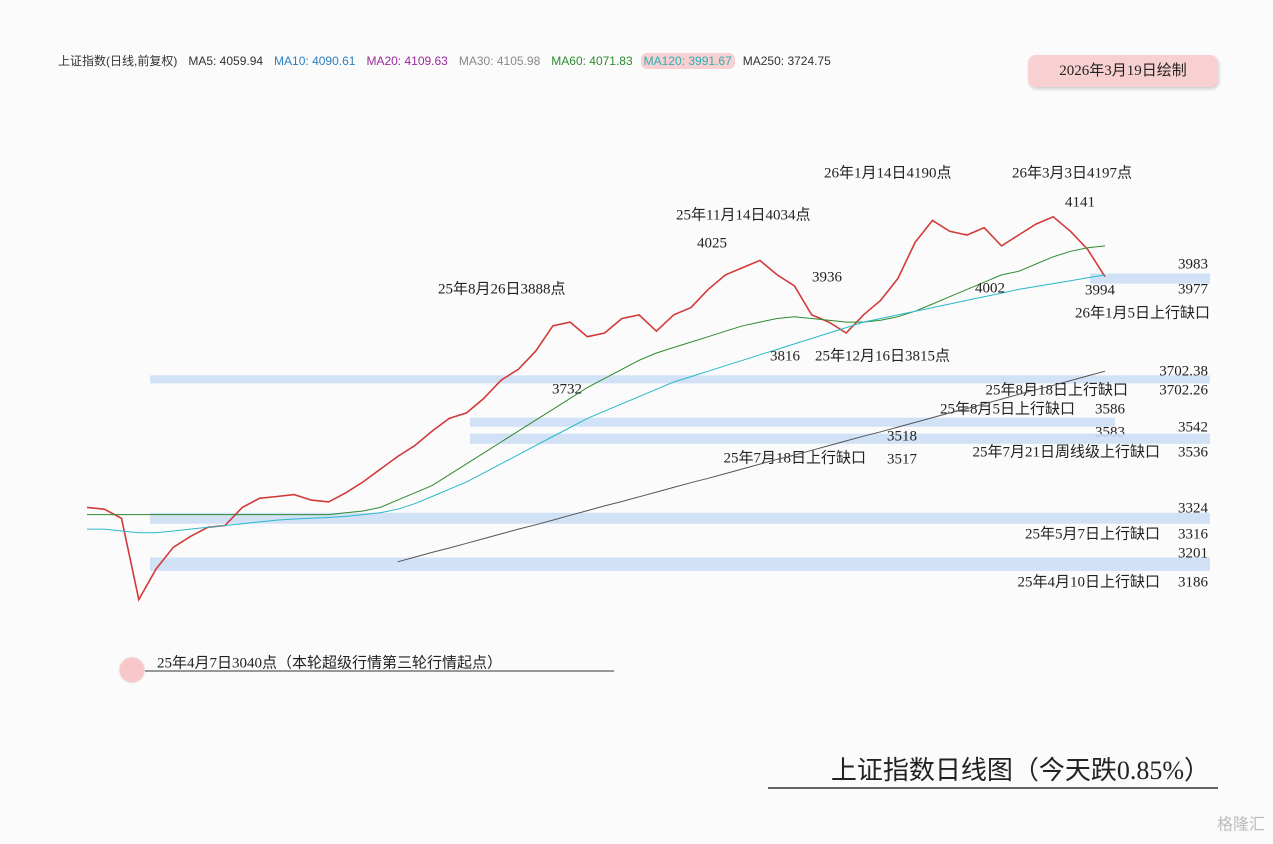 Image resolution: width=1273 pixels, height=844 pixels. I want to click on watermark: 格隆汇, so click(1241, 825).